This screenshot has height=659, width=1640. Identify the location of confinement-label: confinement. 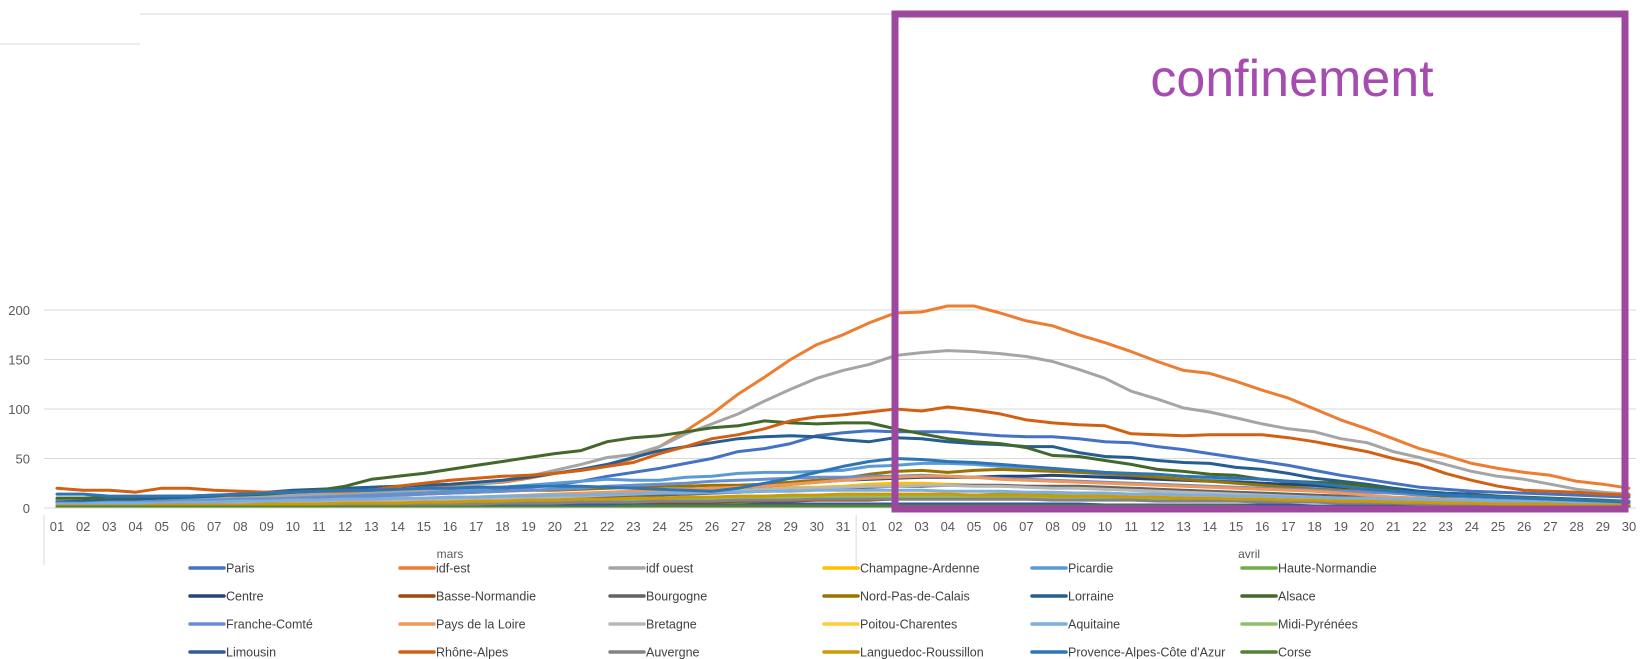
(1292, 79).